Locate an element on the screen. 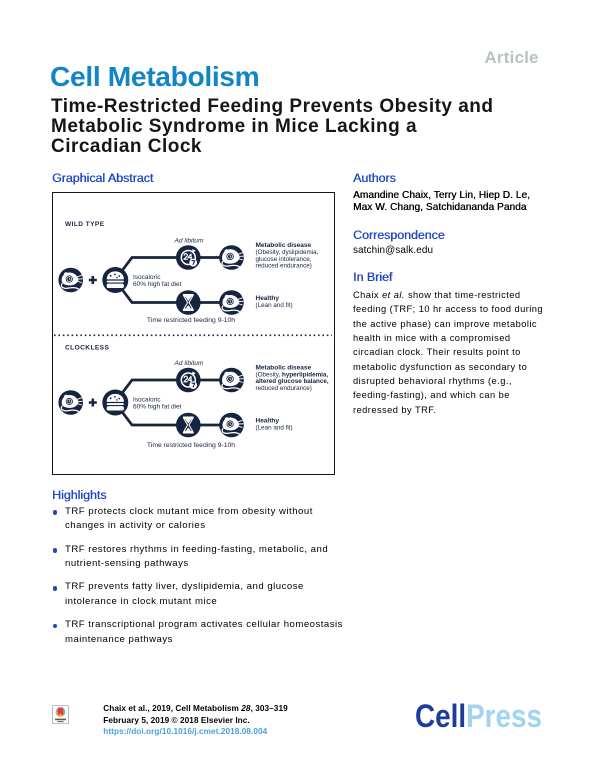 The image size is (600, 779). svg-text: WILD TYPE is located at coordinates (85, 224).